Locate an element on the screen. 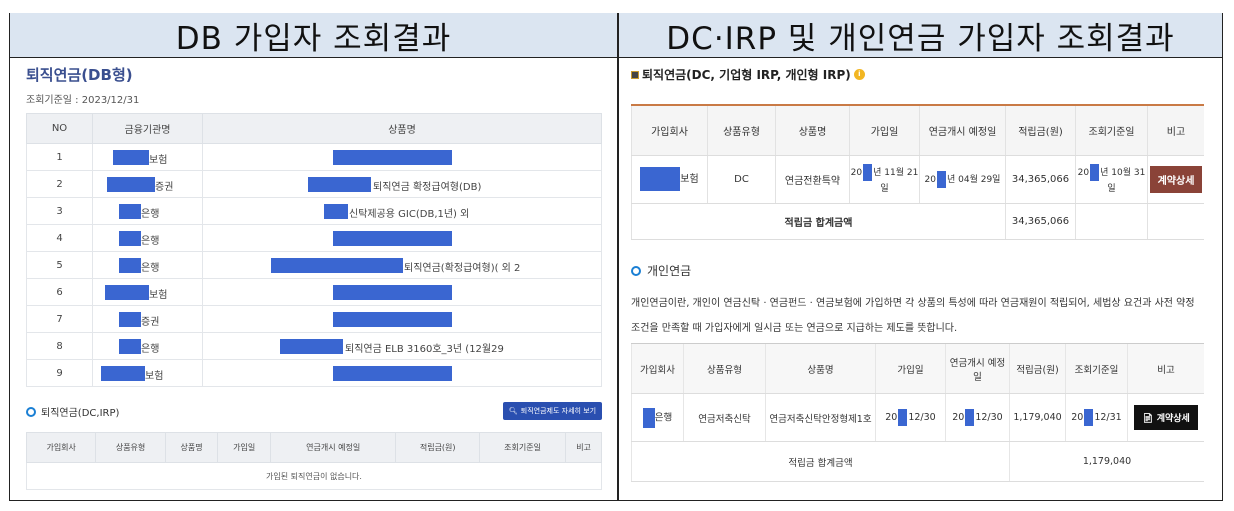 Image resolution: width=1234 pixels, height=511 pixels. contract-detail-button: 📄︎ 계약상세 is located at coordinates (1166, 417).